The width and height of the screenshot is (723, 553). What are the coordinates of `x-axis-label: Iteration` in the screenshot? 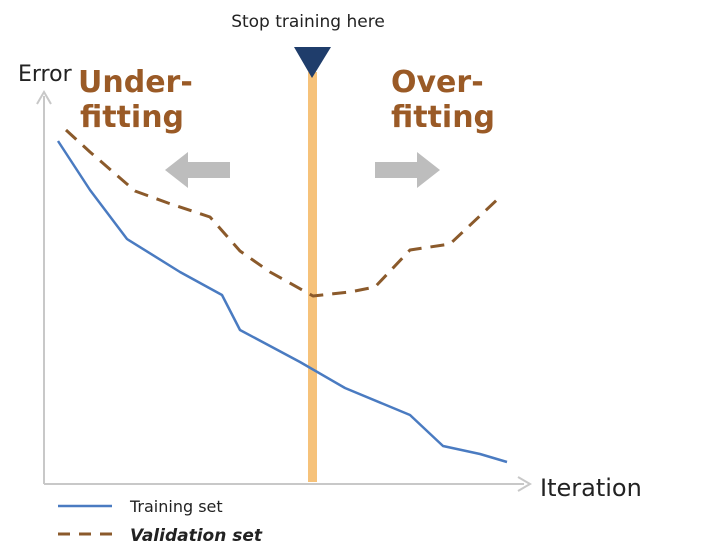 It's located at (591, 488).